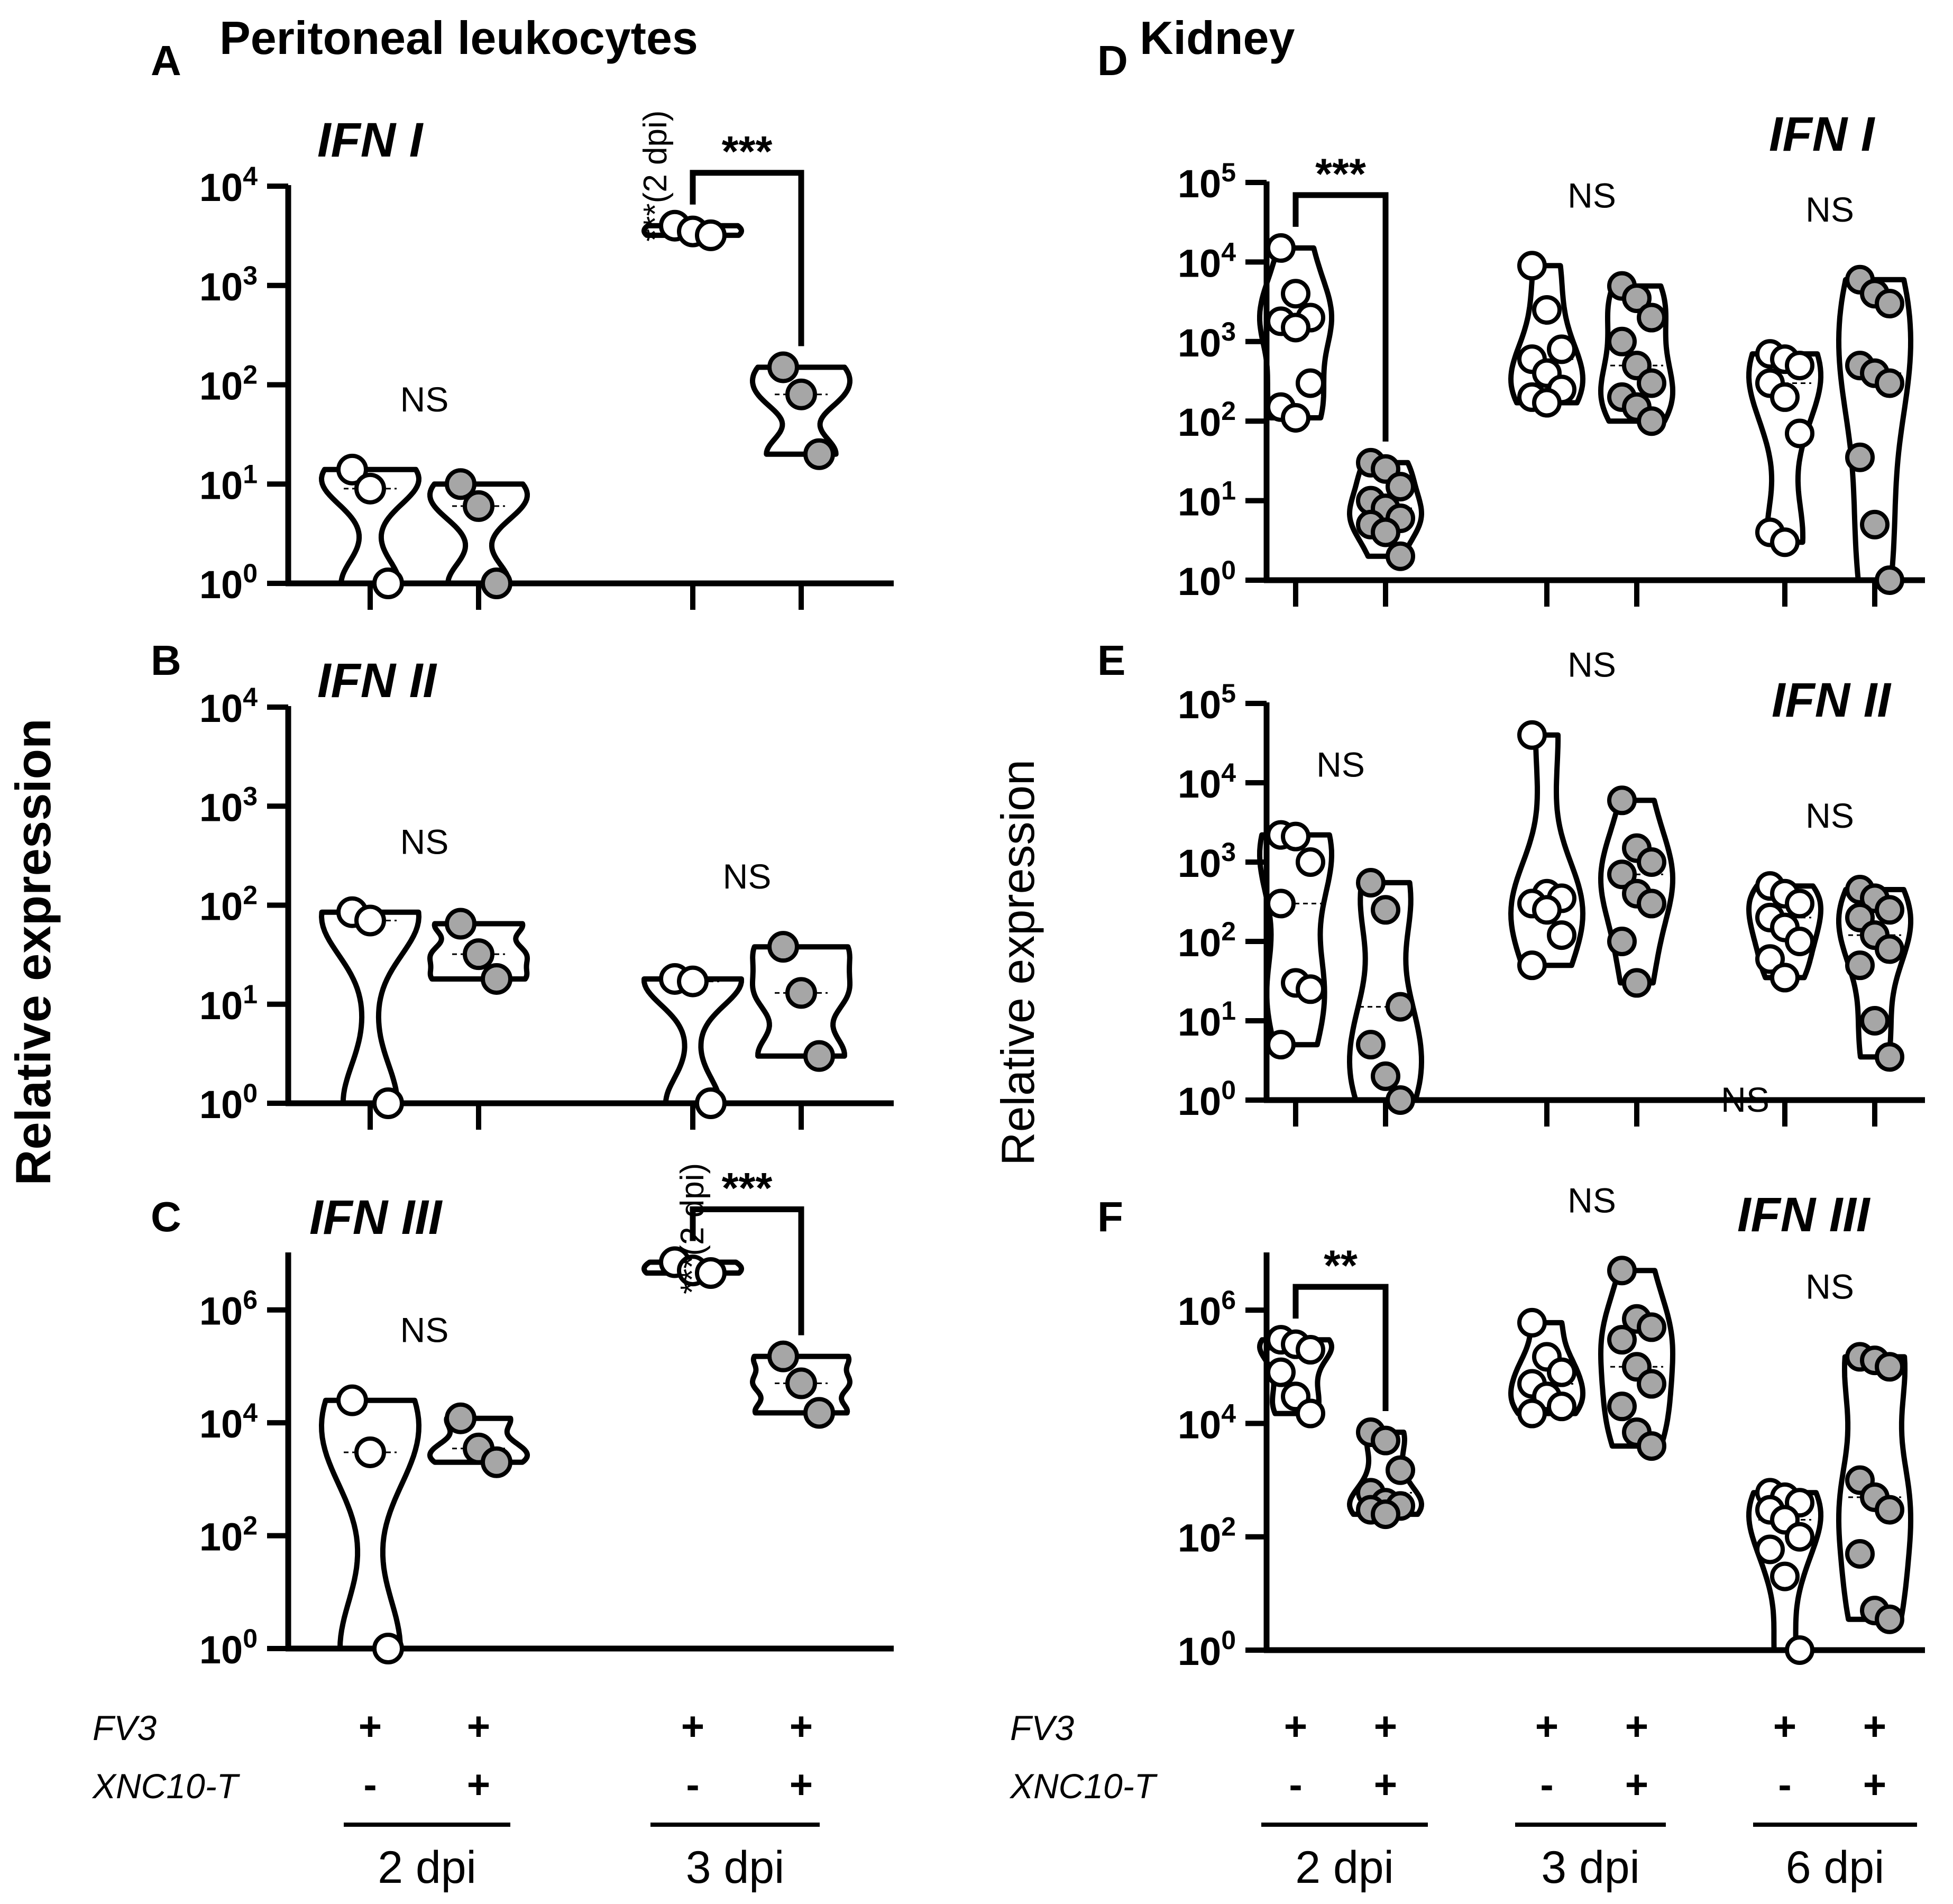  I want to click on right-y-axis-label: Relative expression, so click(1018, 962).